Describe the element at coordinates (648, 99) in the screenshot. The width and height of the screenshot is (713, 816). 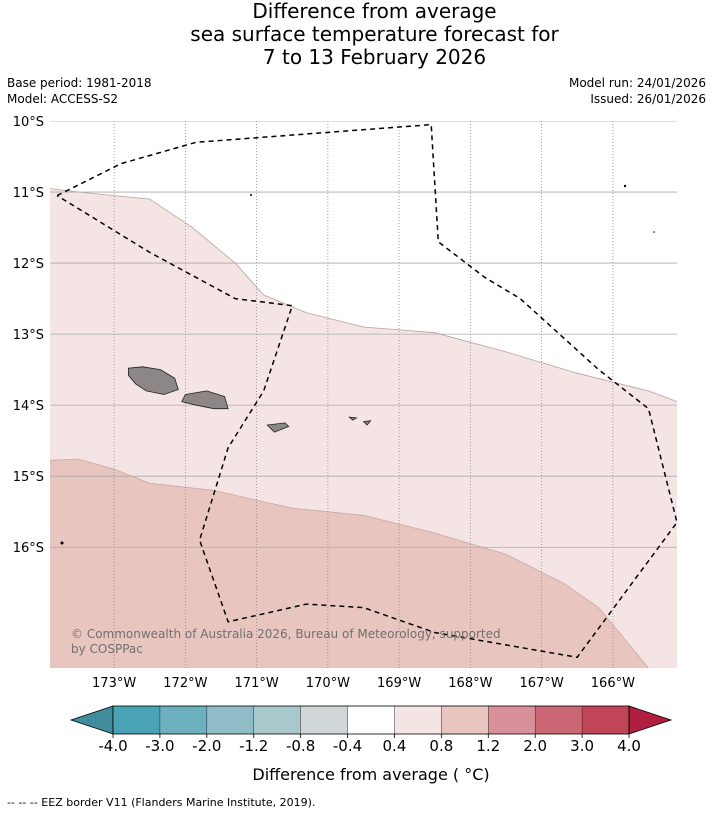
I see `issued-date: Issued: 26/01/2026` at that location.